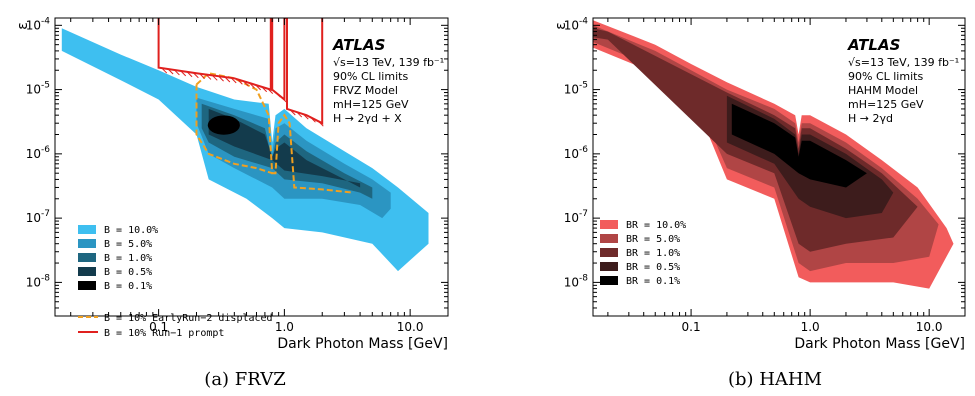 Image resolution: width=975 pixels, height=396 pixels. I want to click on legend-label: BR = 0.1%, so click(653, 281).